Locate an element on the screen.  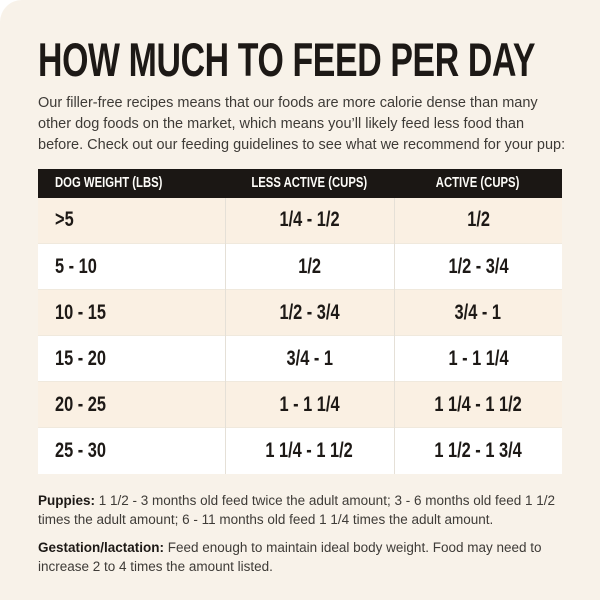
less-active-cell: 1/2 - 3/4 is located at coordinates (309, 312).